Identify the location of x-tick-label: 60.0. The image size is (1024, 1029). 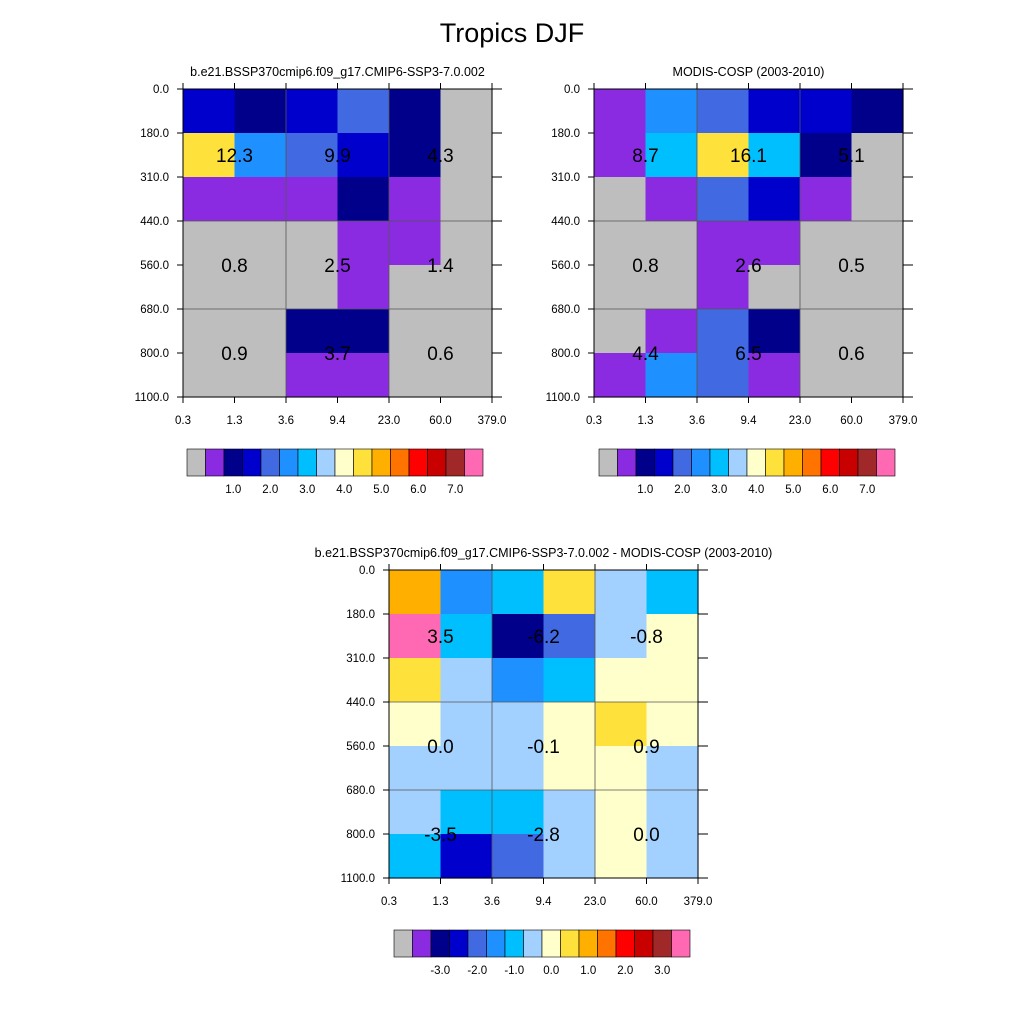
(646, 902).